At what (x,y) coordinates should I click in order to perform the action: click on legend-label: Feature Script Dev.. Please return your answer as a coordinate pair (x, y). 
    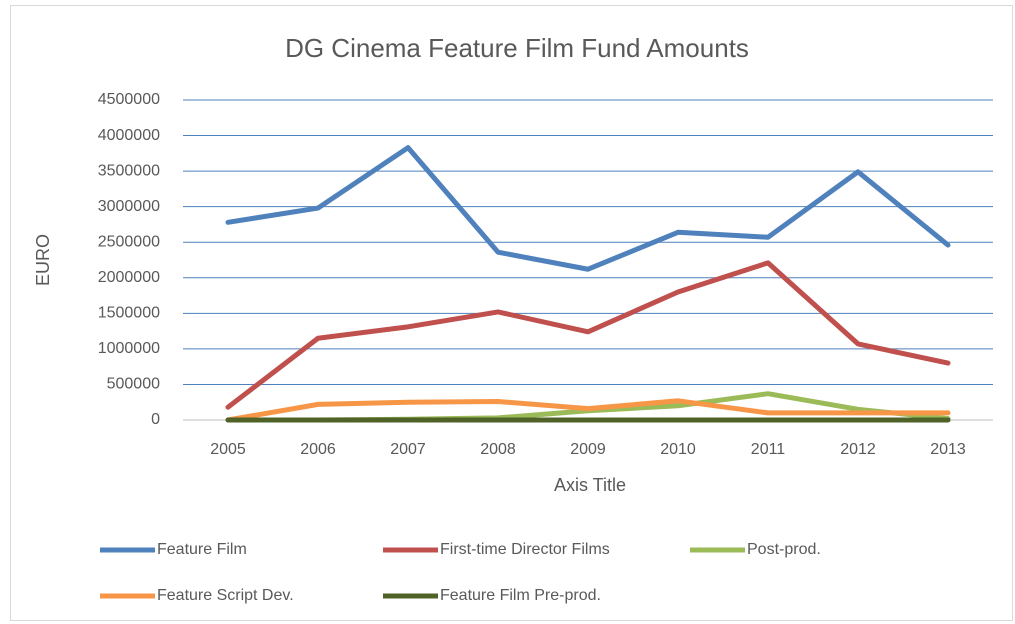
    Looking at the image, I should click on (225, 595).